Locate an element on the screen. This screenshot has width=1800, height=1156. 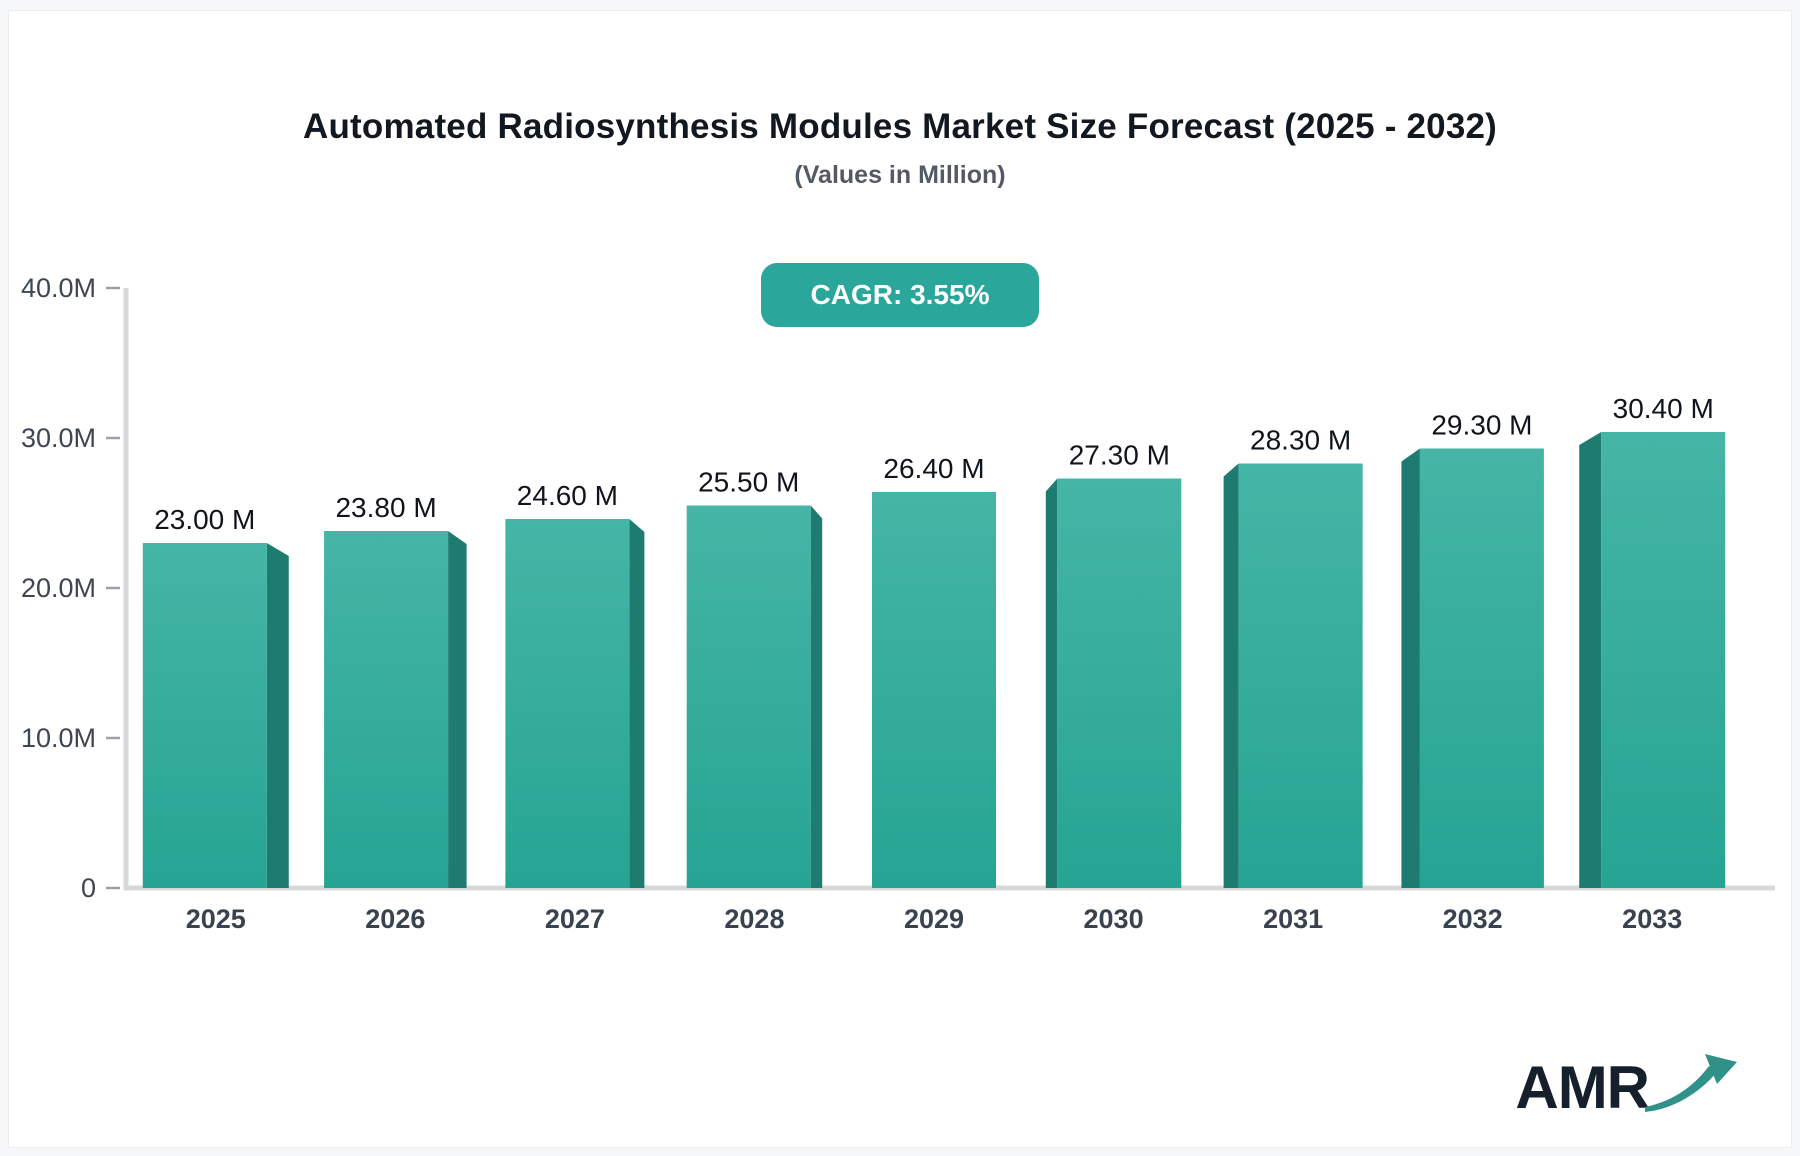
amr-logo: AMR is located at coordinates (1627, 1088).